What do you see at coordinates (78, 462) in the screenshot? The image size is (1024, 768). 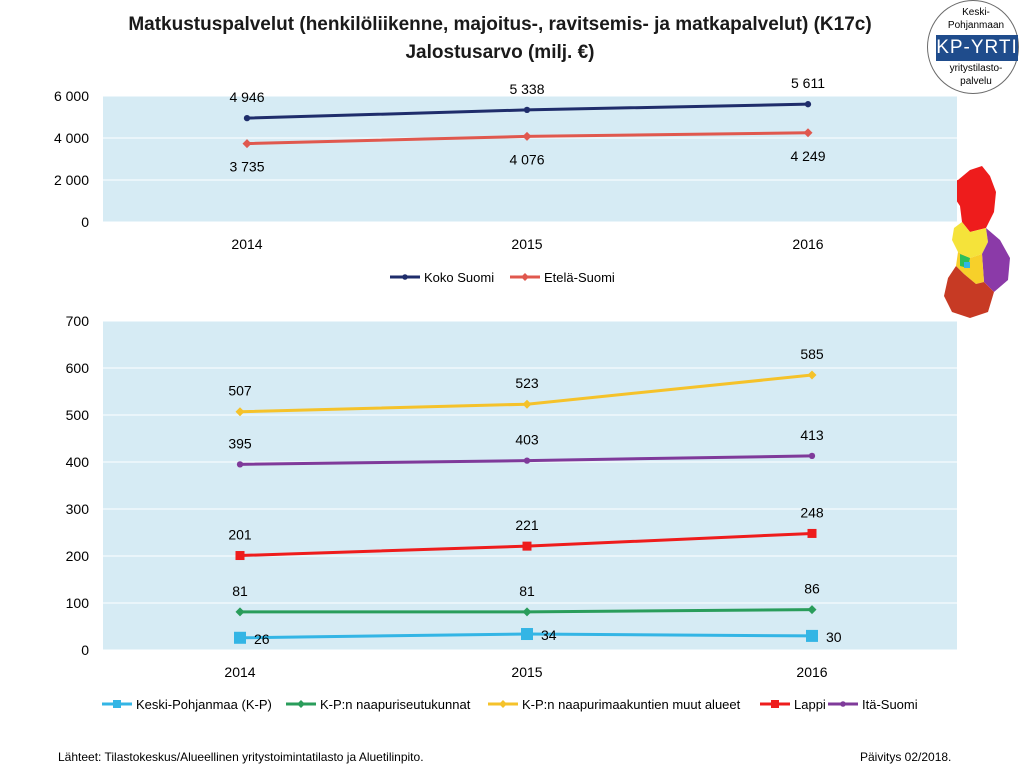 I see `y-tick-label: 400` at bounding box center [78, 462].